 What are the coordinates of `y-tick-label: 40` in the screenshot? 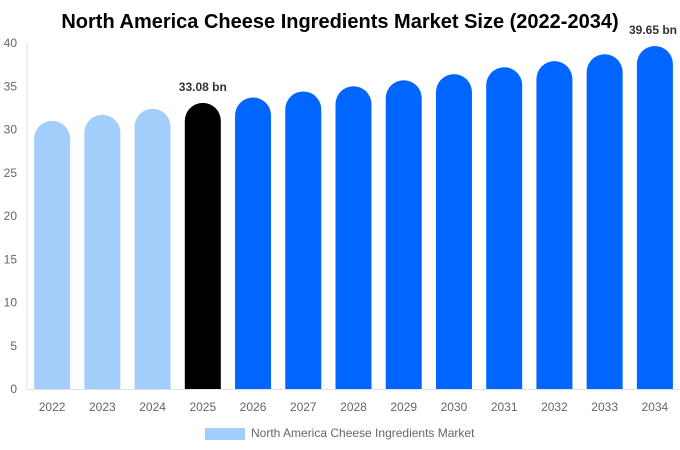 It's located at (11, 43).